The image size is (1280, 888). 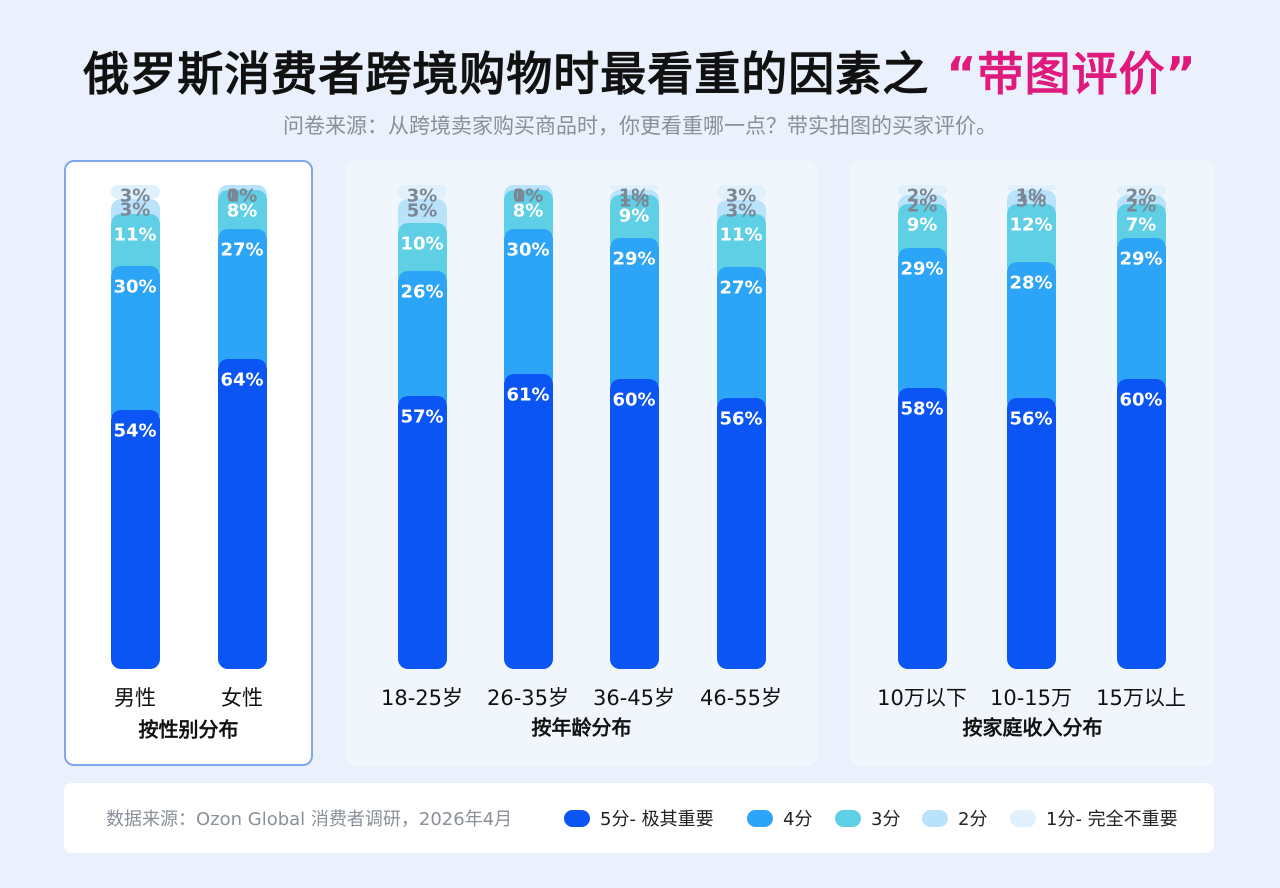 What do you see at coordinates (657, 819) in the screenshot?
I see `legend-label-5: 5分- 极其重要` at bounding box center [657, 819].